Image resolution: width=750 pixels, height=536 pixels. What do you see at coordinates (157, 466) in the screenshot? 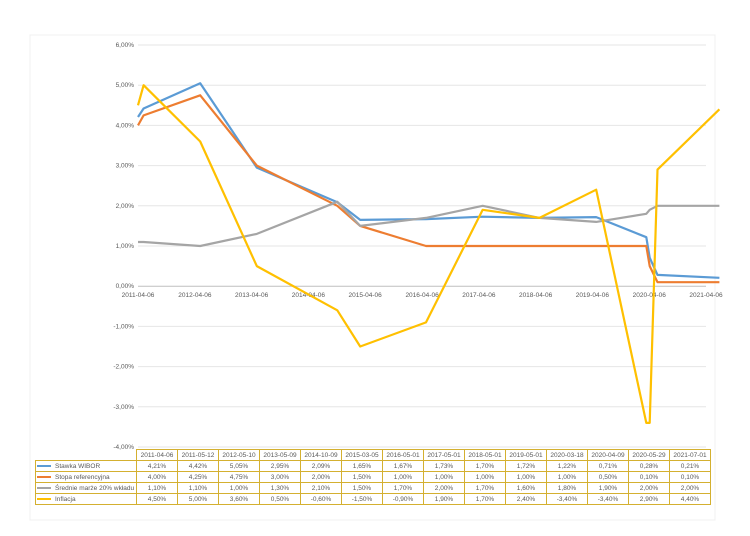
I see `table-cell: 4,21%` at bounding box center [157, 466].